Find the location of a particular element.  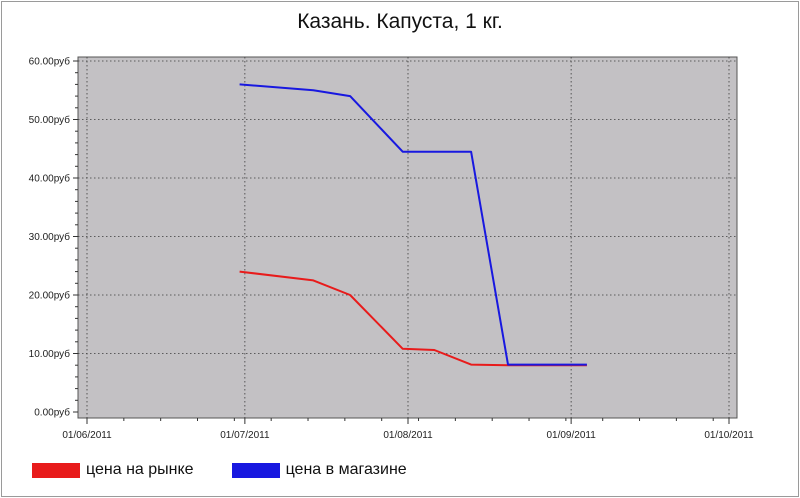

x-tick-label: 01/07/2011 is located at coordinates (245, 435).